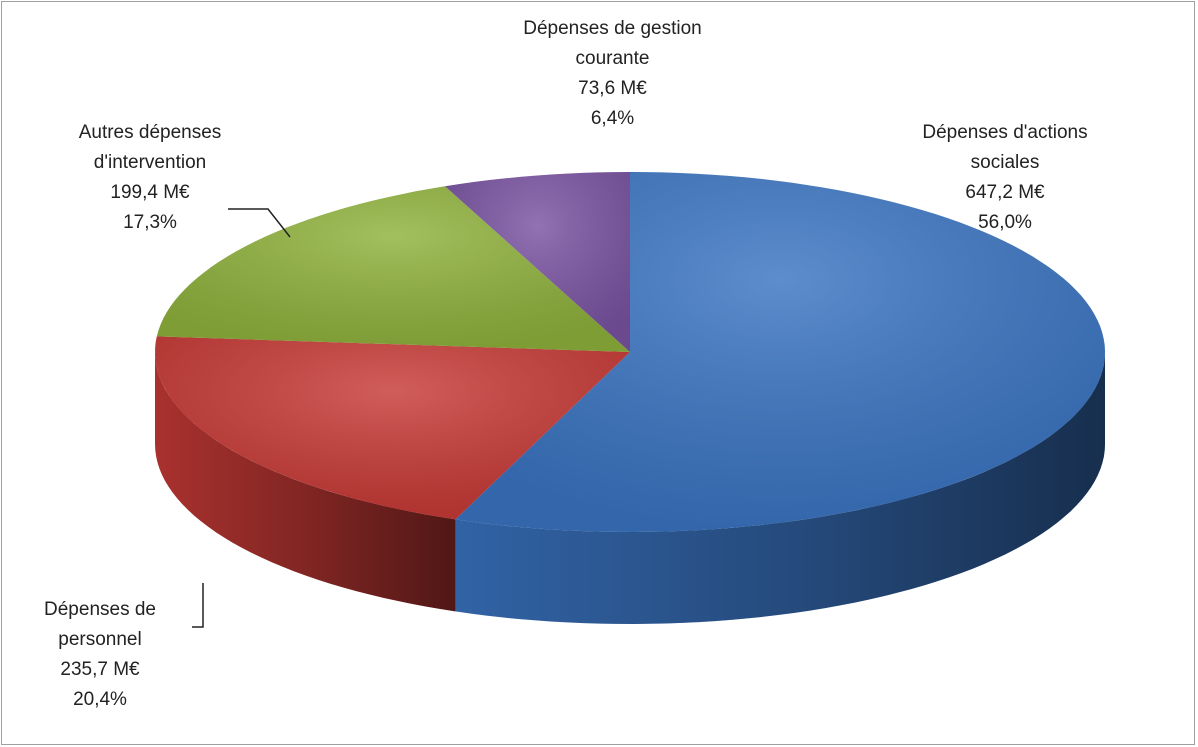 Image resolution: width=1198 pixels, height=747 pixels. What do you see at coordinates (612, 43) in the screenshot?
I see `category-label: Dépenses de gestion courante` at bounding box center [612, 43].